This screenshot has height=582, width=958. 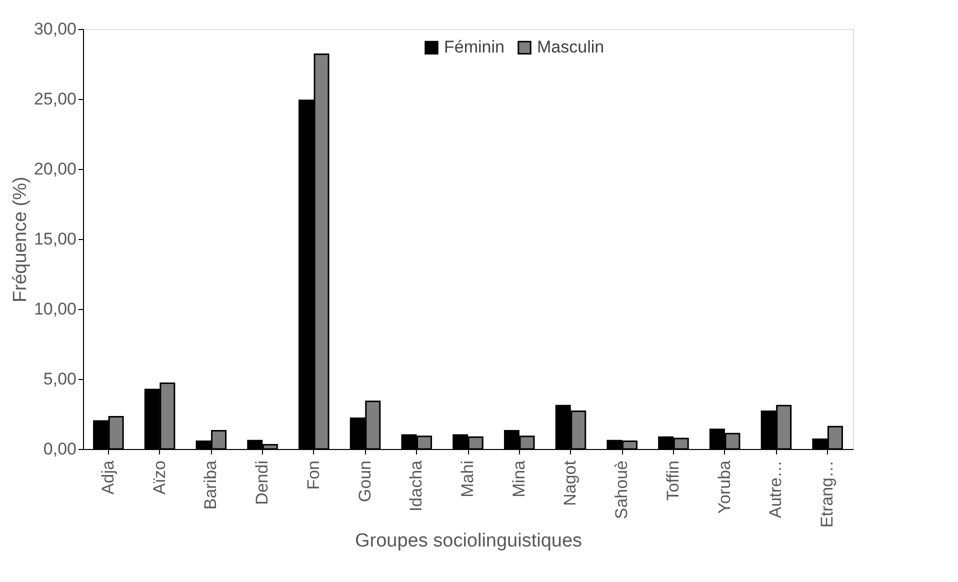 What do you see at coordinates (59, 449) in the screenshot?
I see `y-tick-label: 0,00` at bounding box center [59, 449].